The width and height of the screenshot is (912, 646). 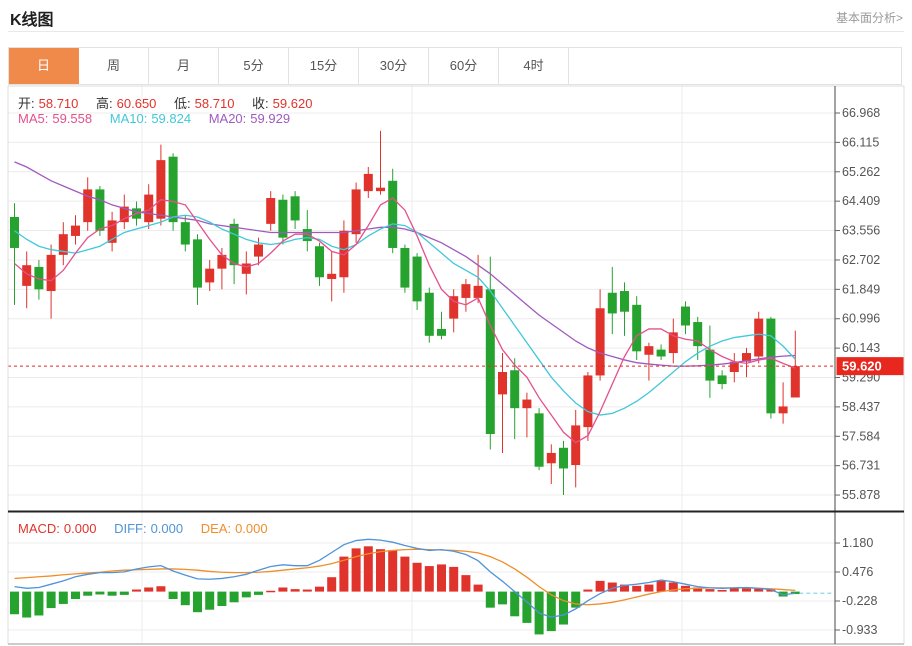 I want to click on high-label: 高:, so click(x=104, y=103).